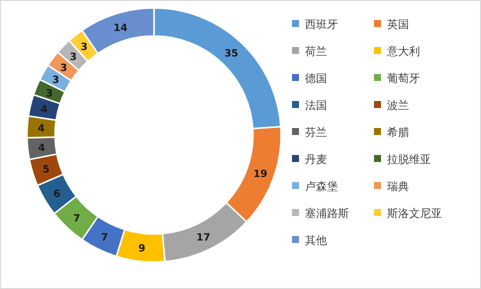 This screenshot has width=481, height=289. Describe the element at coordinates (321, 24) in the screenshot. I see `legend-label: 西班牙` at that location.